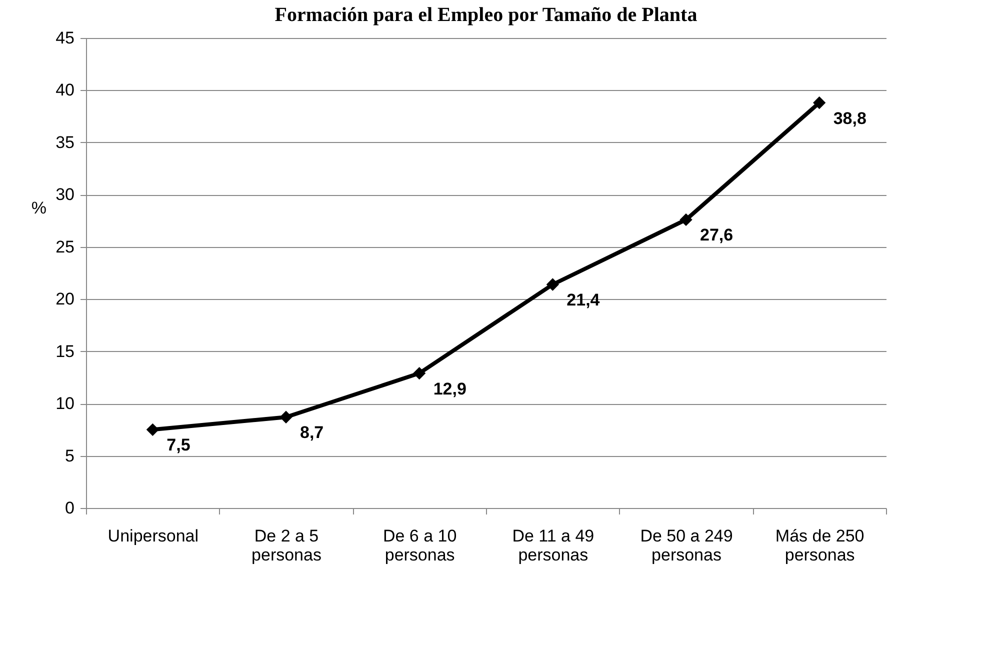  Describe the element at coordinates (65, 194) in the screenshot. I see `y-tick-label: 30` at that location.